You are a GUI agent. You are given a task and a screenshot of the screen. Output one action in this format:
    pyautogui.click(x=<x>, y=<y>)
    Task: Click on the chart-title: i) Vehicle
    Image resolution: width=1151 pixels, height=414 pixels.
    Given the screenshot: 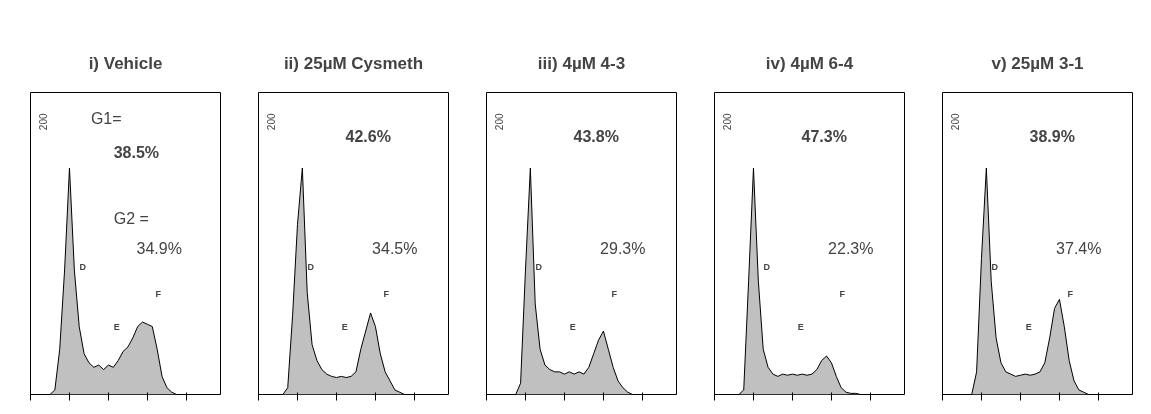 What is the action you would take?
    pyautogui.click(x=125, y=63)
    